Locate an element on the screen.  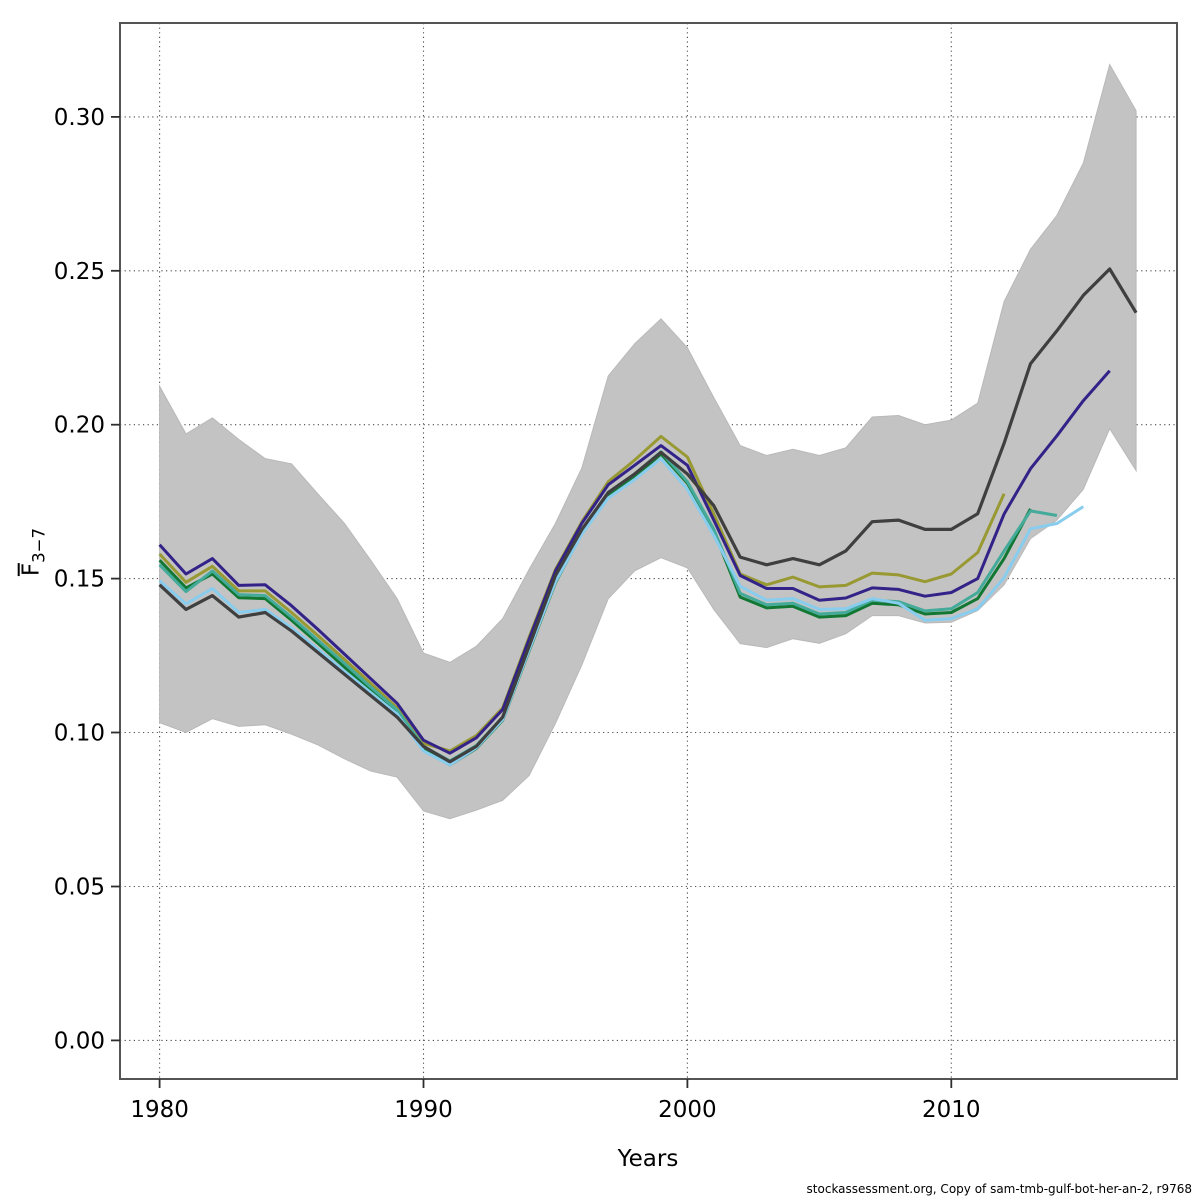
fbar-subscript: 3−7 is located at coordinates (39, 545).